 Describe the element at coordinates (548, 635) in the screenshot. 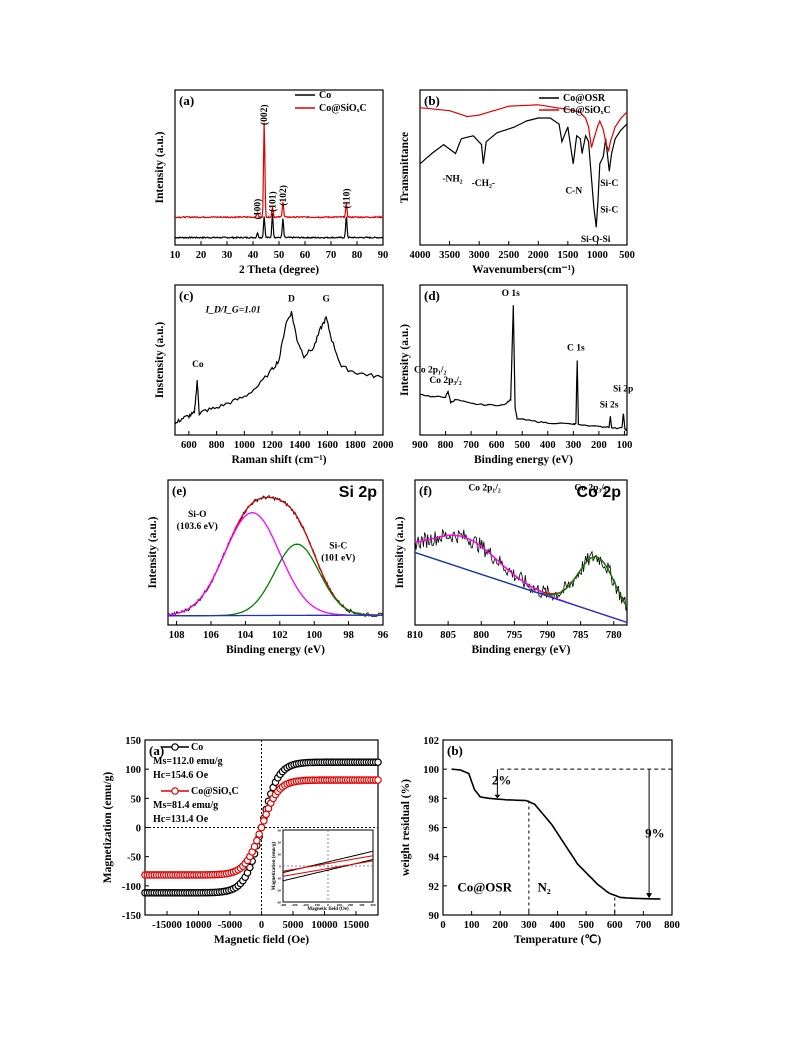

I see `x-tick-label: 790` at that location.